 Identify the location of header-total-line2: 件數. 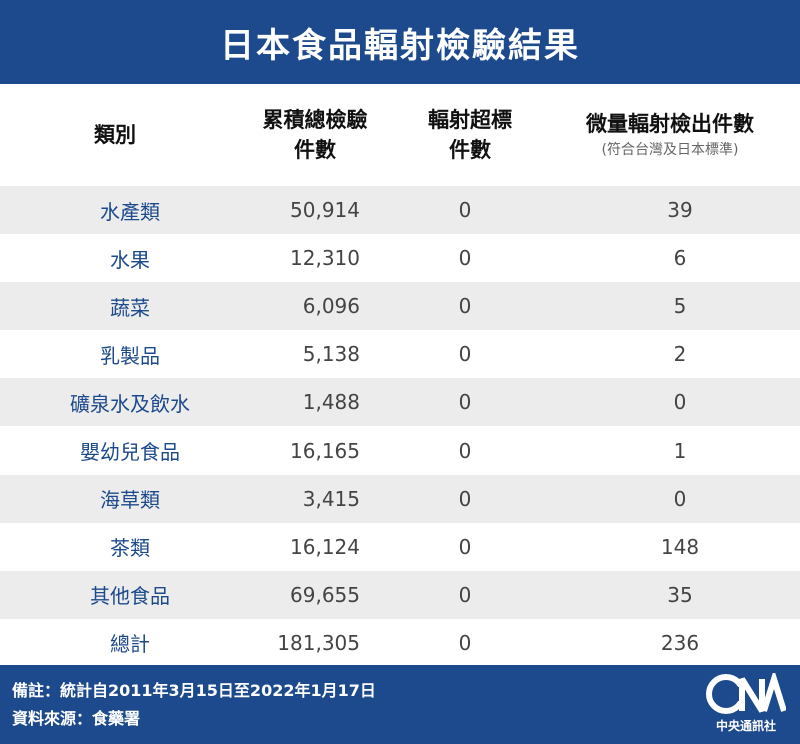
(315, 150).